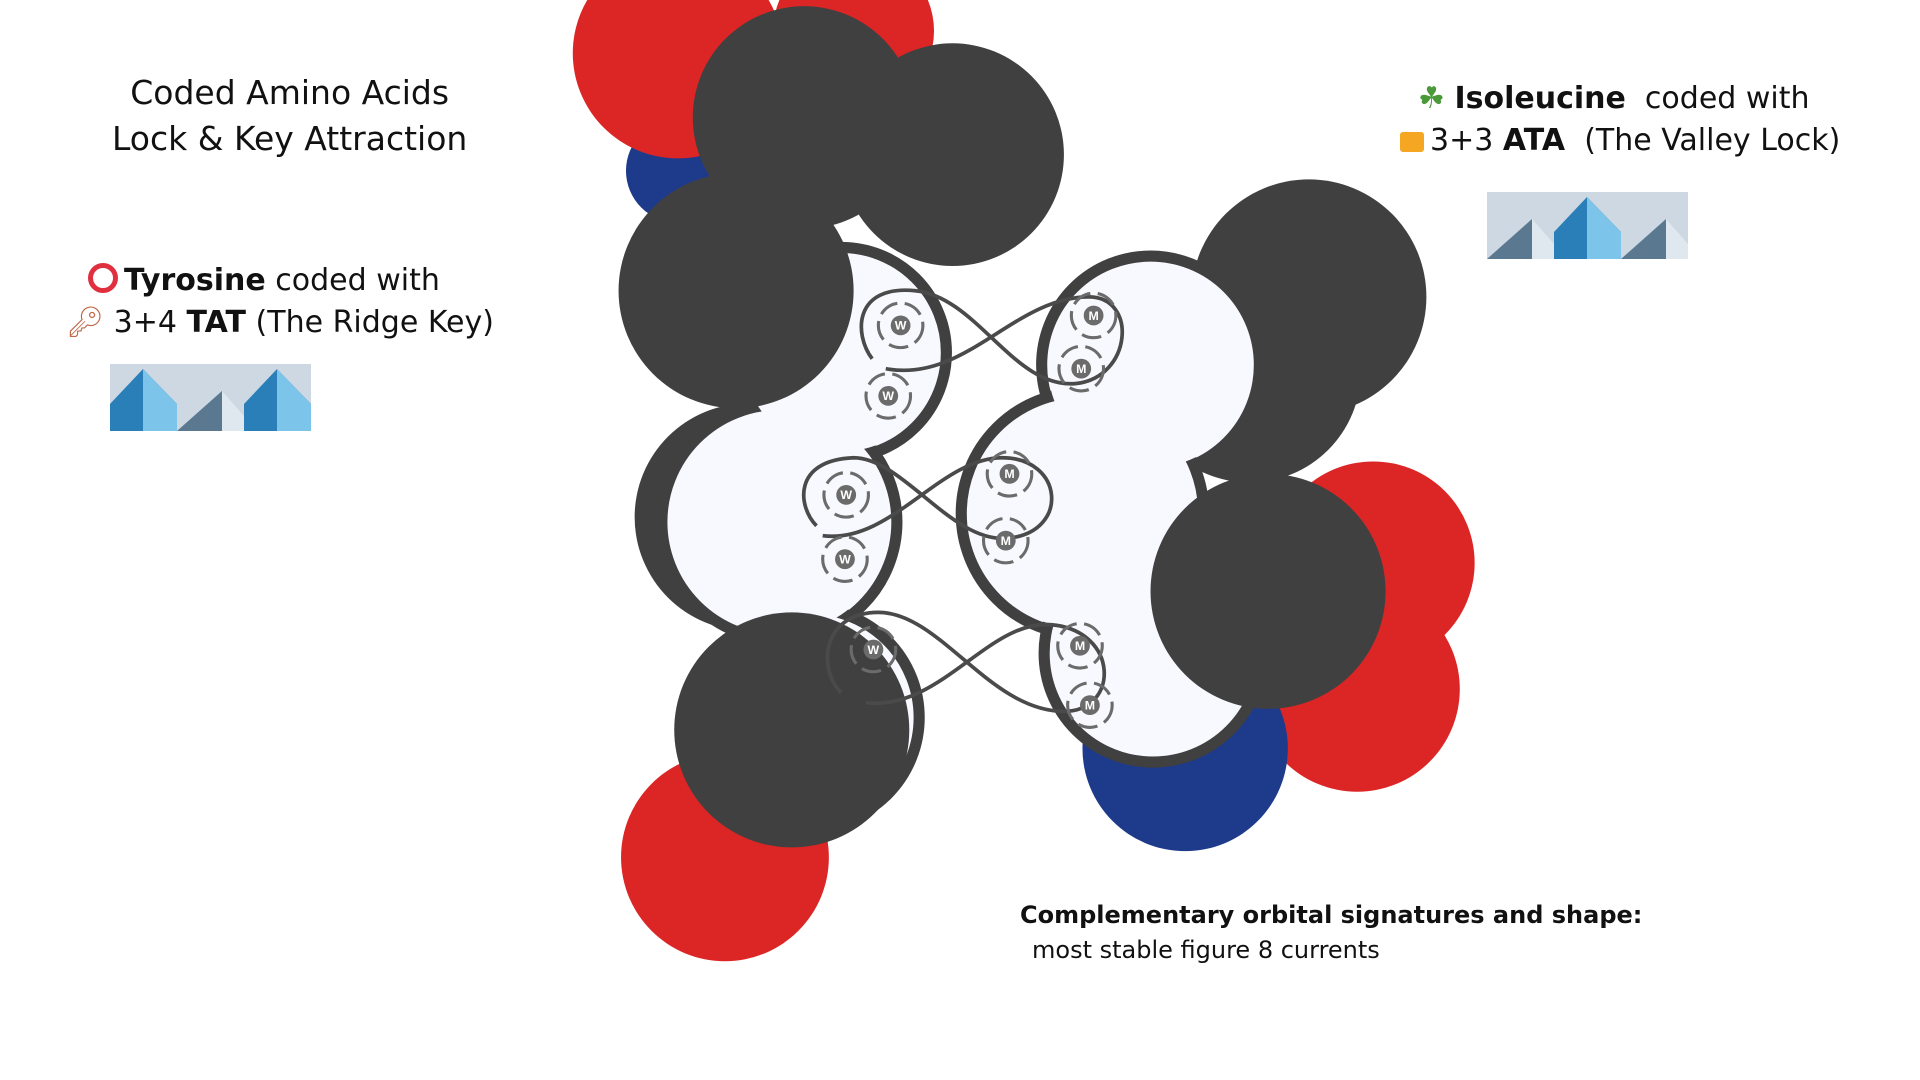 This screenshot has width=1920, height=1080. Describe the element at coordinates (1540, 98) in the screenshot. I see `isoleucine-name: Isoleucine` at that location.